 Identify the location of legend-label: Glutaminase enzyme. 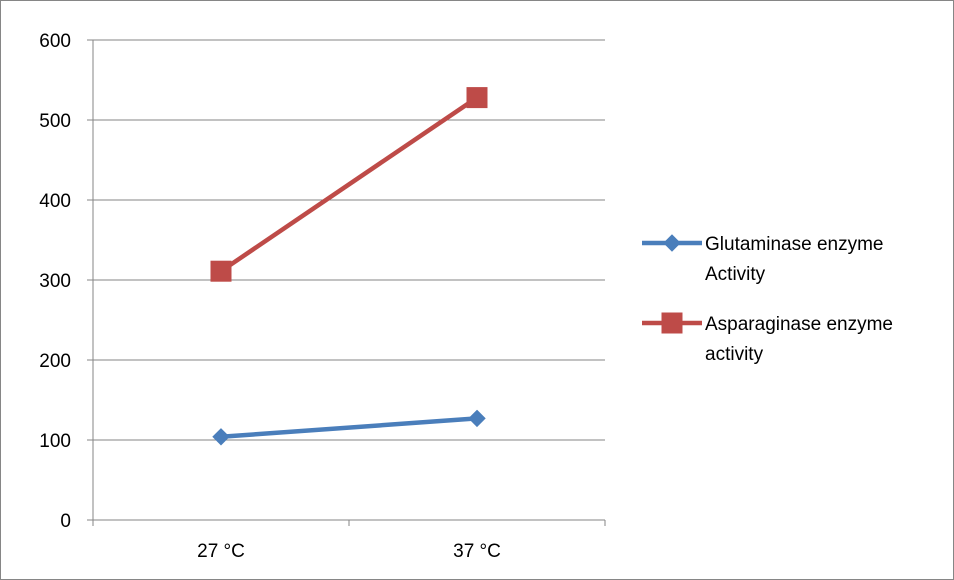
(794, 244).